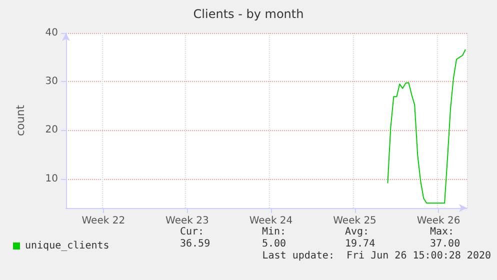 The image size is (497, 280). Describe the element at coordinates (51, 130) in the screenshot. I see `y-tick-label: 20` at that location.